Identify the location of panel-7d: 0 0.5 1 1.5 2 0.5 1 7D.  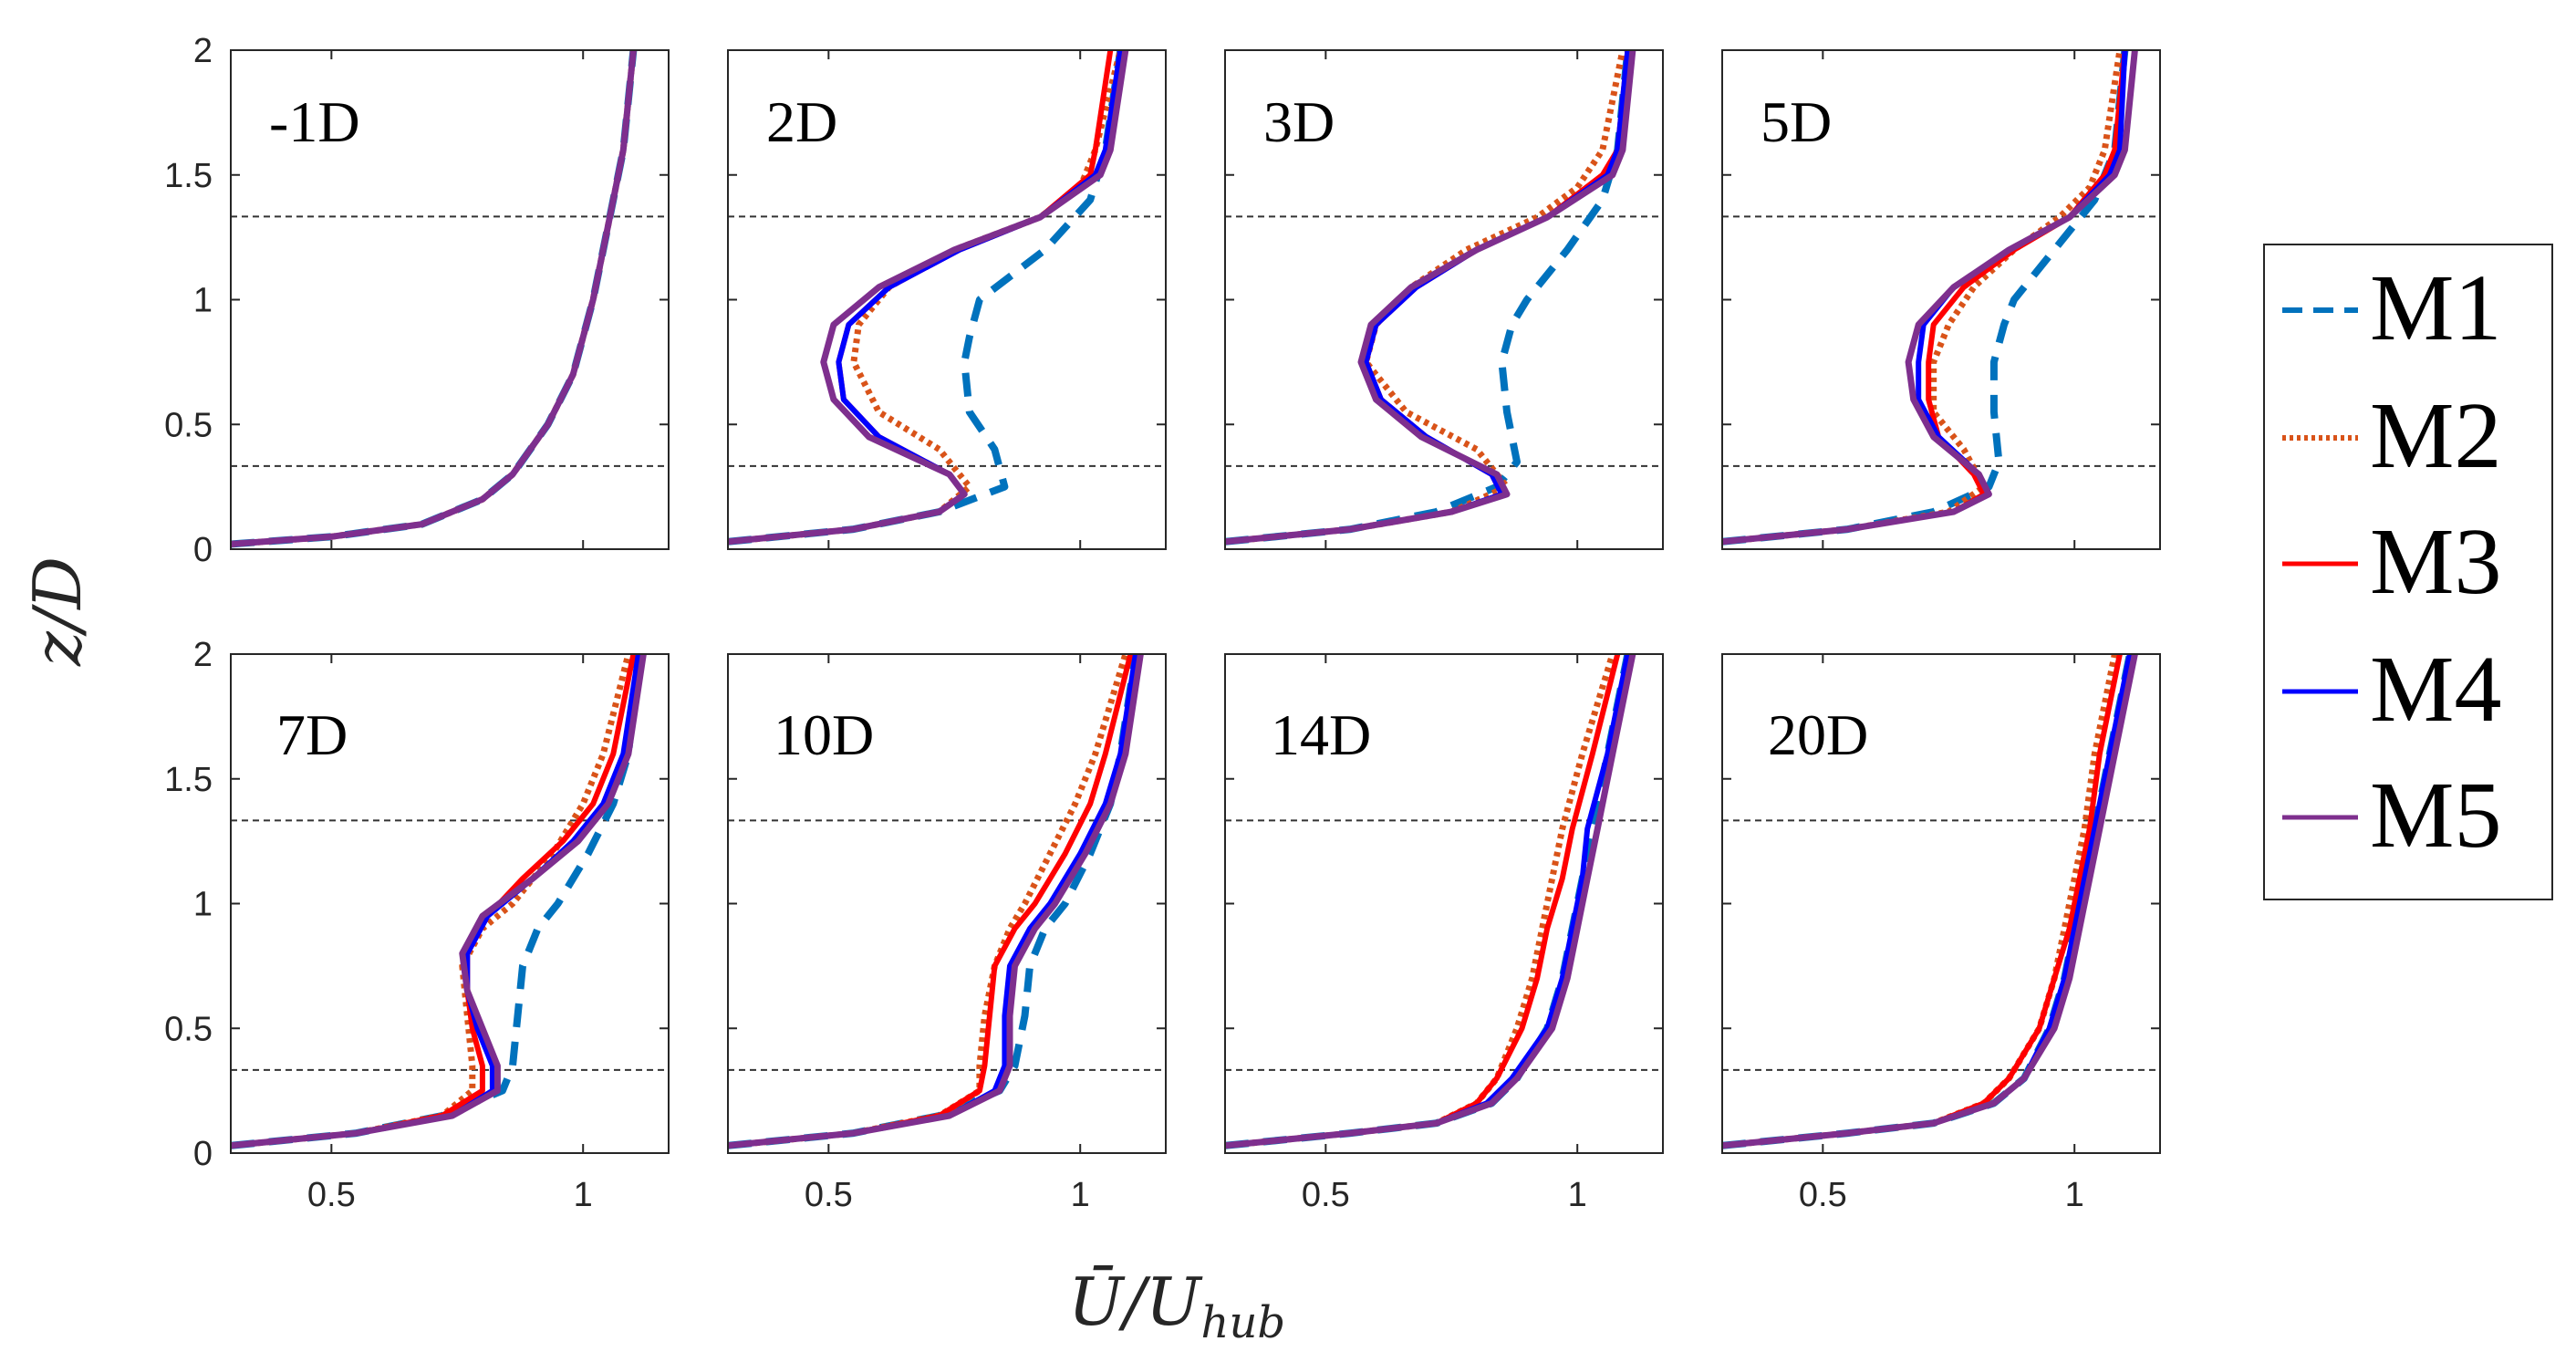
(417, 925).